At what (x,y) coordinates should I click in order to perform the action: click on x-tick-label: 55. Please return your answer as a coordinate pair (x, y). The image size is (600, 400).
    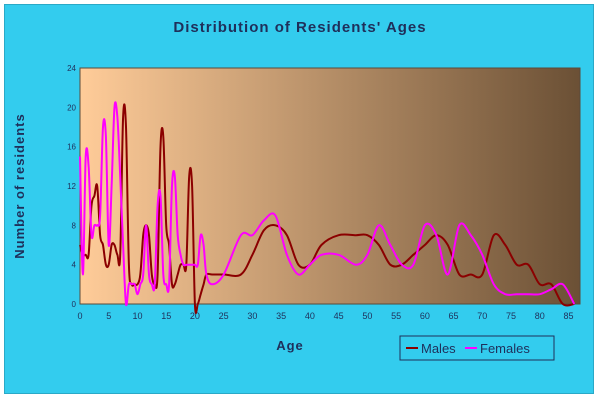
    Looking at the image, I should click on (396, 316).